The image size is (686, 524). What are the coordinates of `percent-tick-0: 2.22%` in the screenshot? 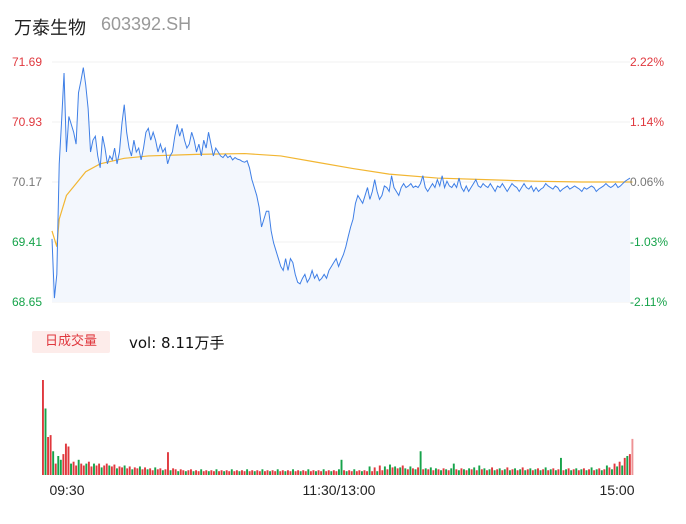 It's located at (647, 62).